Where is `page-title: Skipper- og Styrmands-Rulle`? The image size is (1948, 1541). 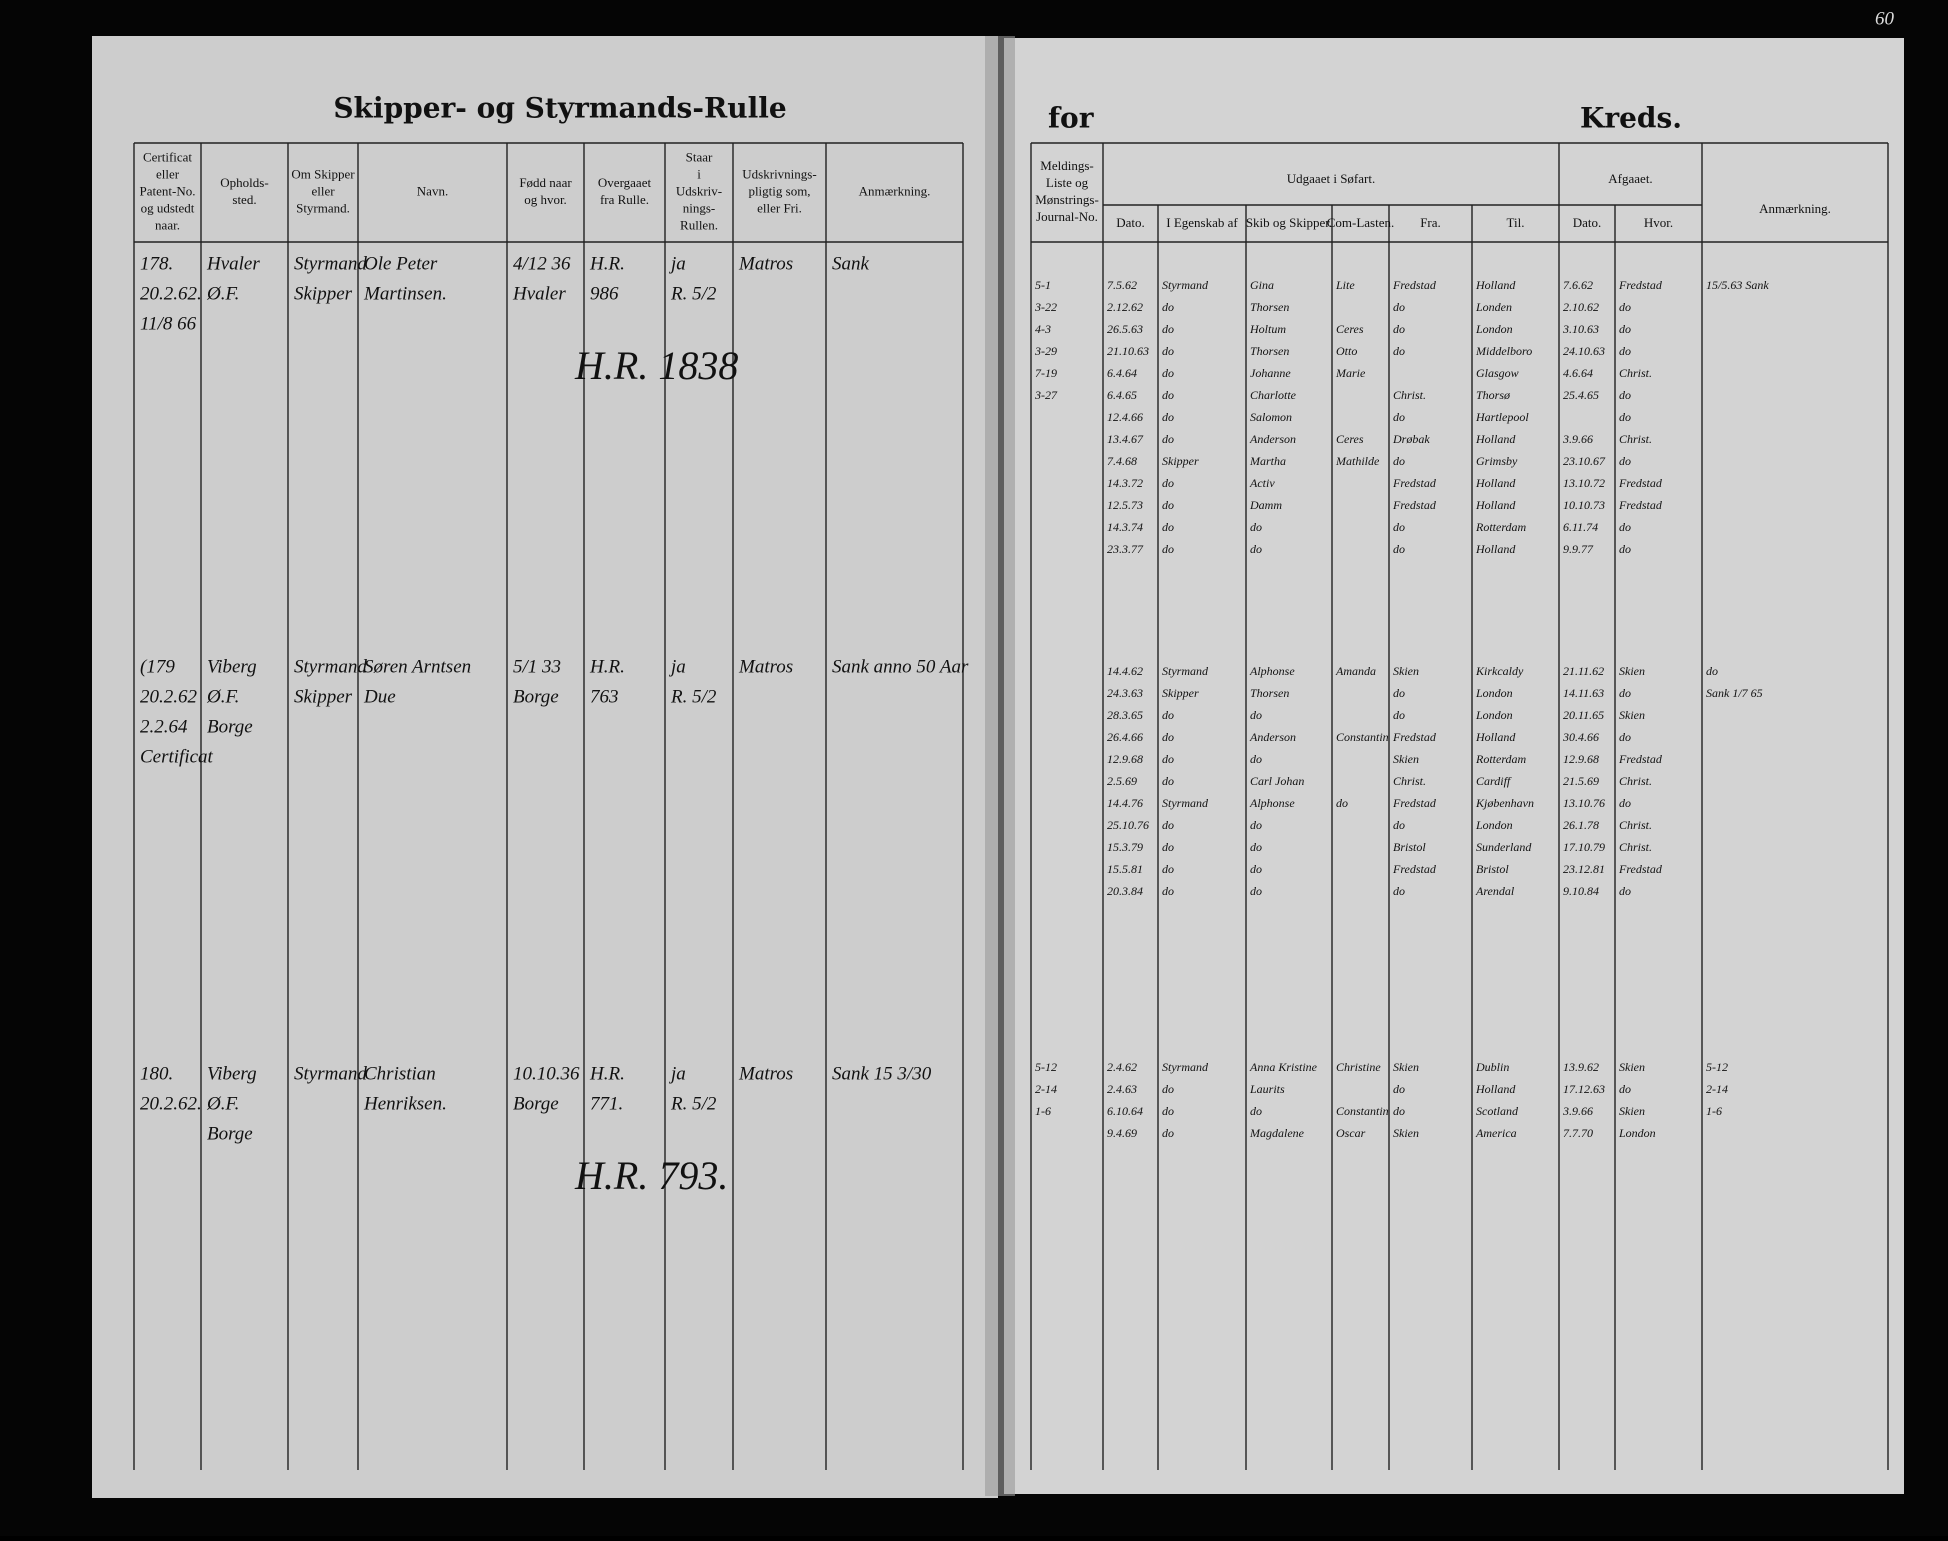
page-title: Skipper- og Styrmands-Rulle is located at coordinates (559, 108).